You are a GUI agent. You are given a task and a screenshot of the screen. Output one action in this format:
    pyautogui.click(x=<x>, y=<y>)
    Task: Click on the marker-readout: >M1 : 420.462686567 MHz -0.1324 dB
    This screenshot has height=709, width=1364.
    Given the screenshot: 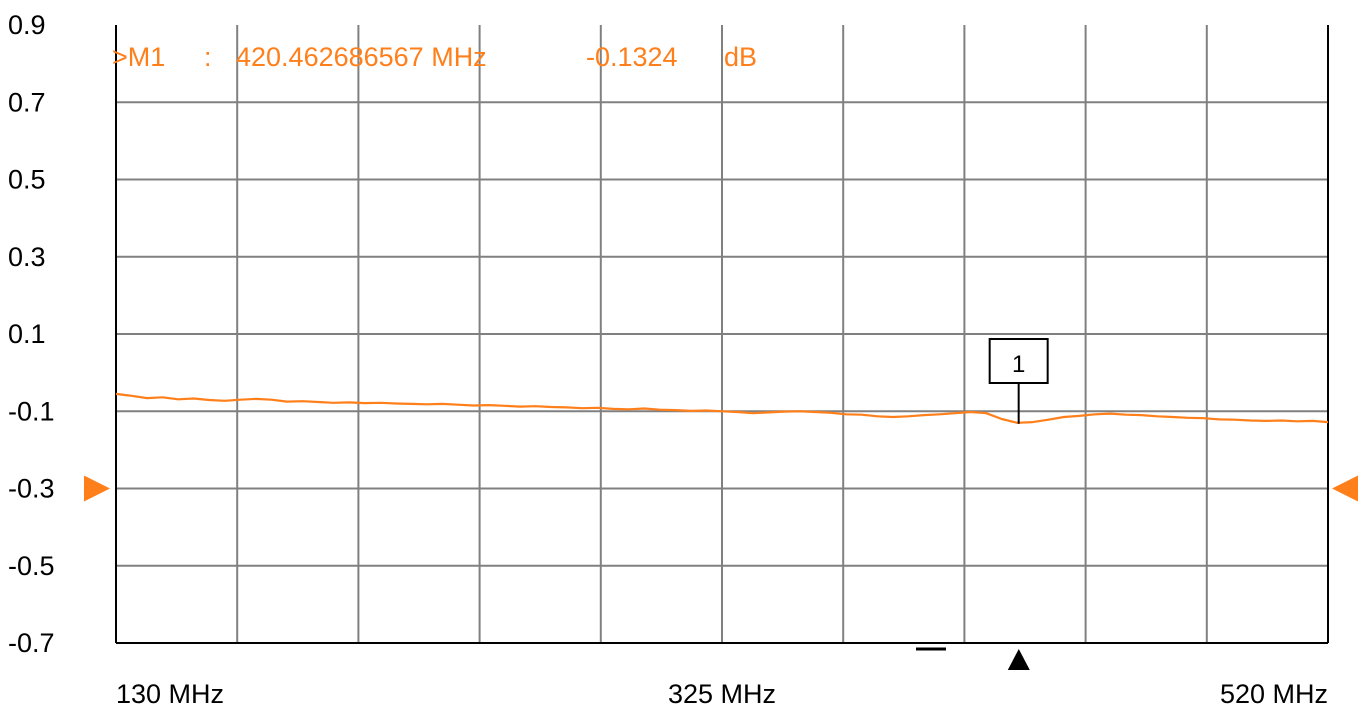 What is the action you would take?
    pyautogui.click(x=434, y=57)
    